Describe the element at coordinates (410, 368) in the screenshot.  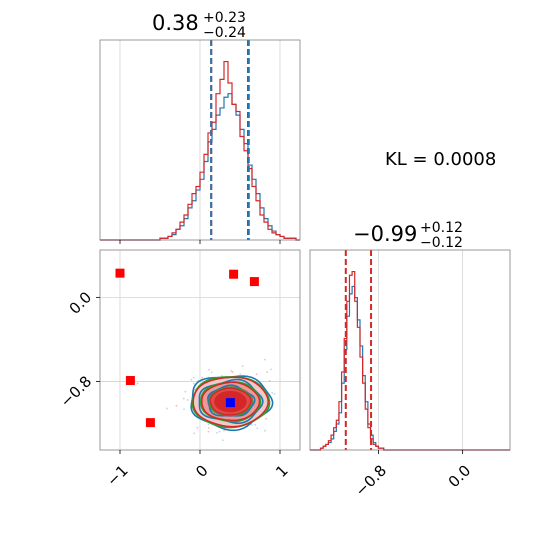
I see `param2-hist-blue` at that location.